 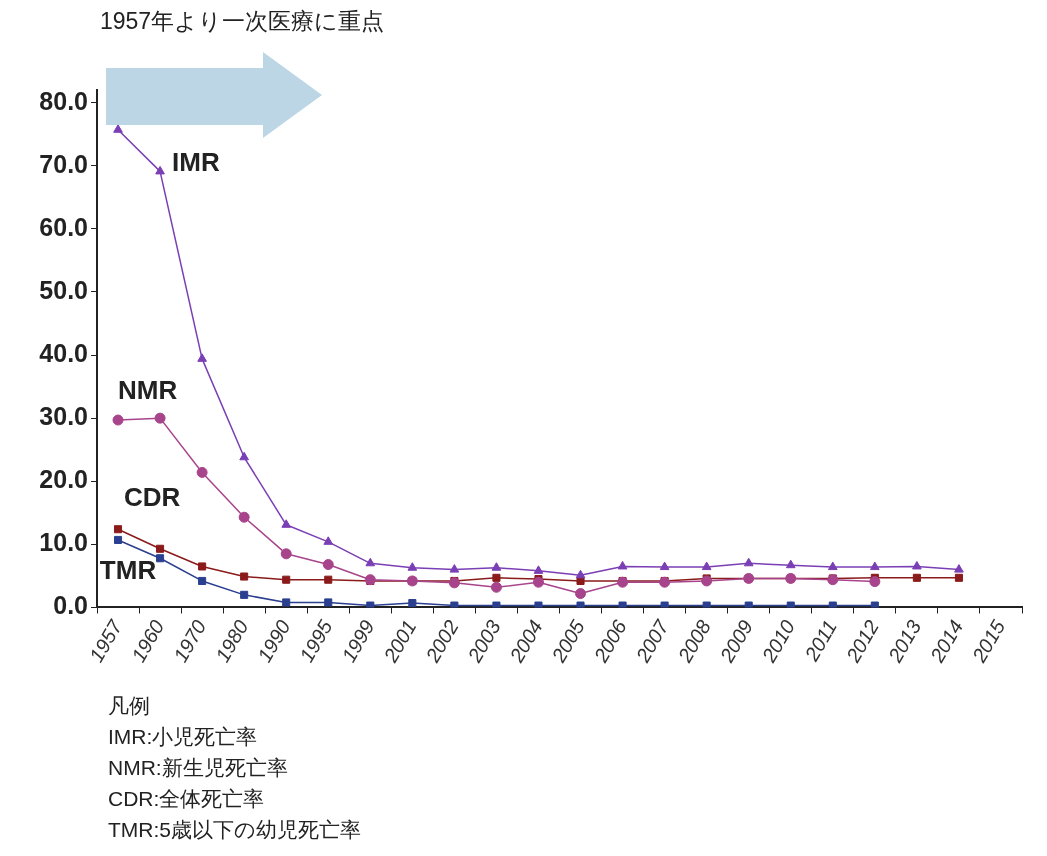 What do you see at coordinates (63, 226) in the screenshot?
I see `y-tick-label: 60.0` at bounding box center [63, 226].